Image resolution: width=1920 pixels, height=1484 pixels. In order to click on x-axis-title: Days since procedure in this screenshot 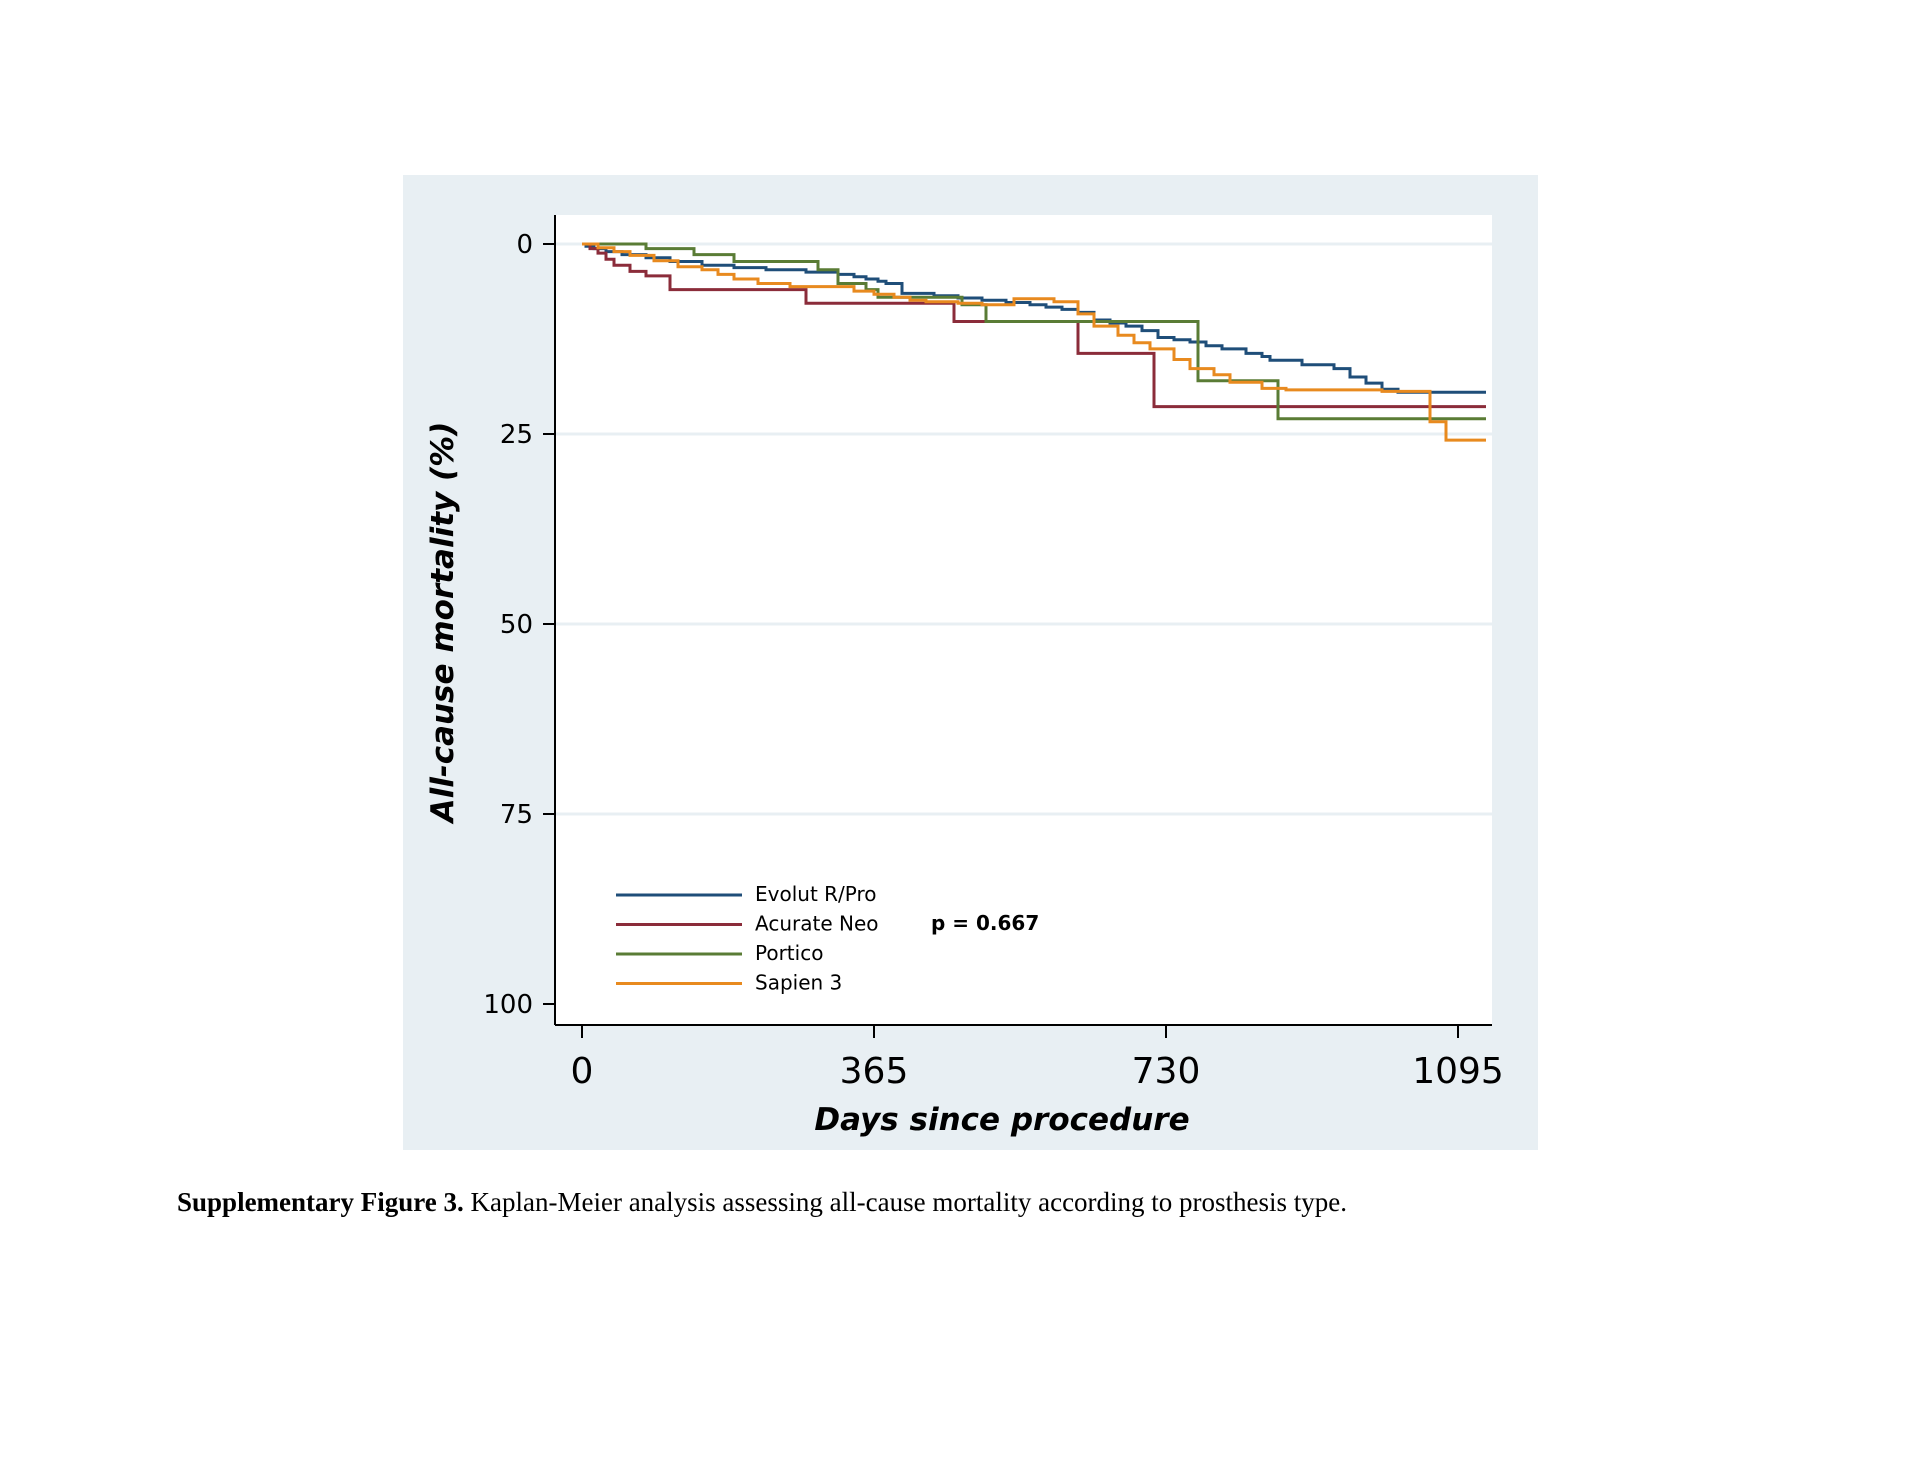, I will do `click(1001, 1120)`.